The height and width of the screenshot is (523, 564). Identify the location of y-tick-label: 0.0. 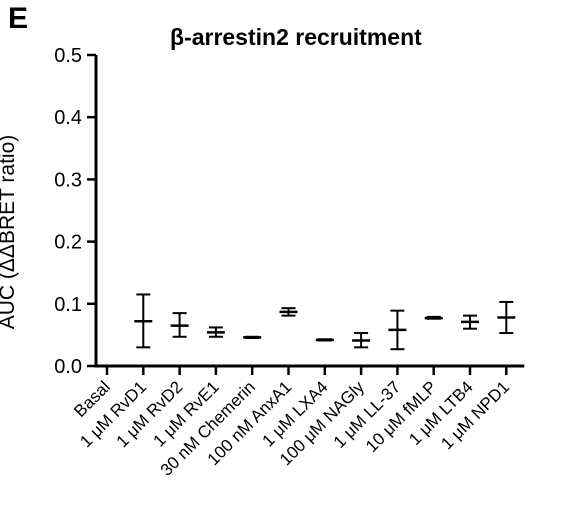
(68, 367).